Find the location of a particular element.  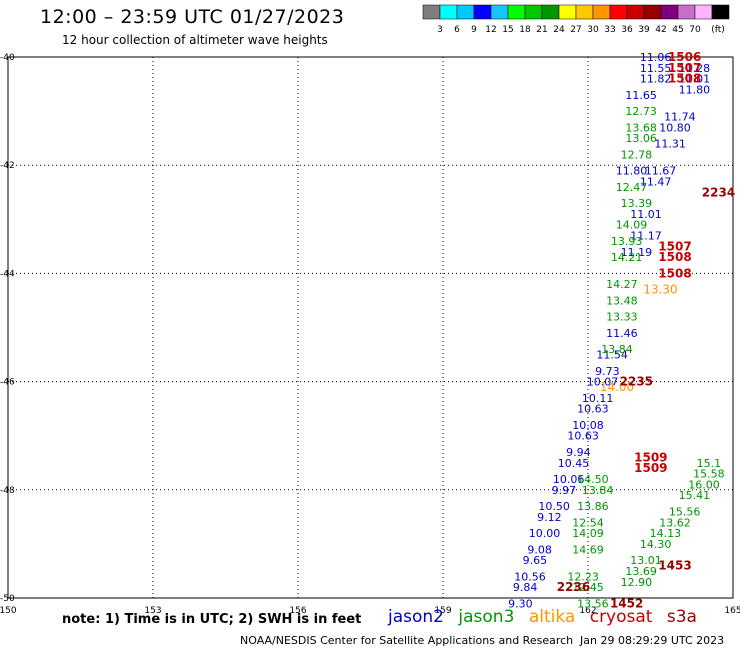

data-label-jason3: 14.21 is located at coordinates (627, 257).